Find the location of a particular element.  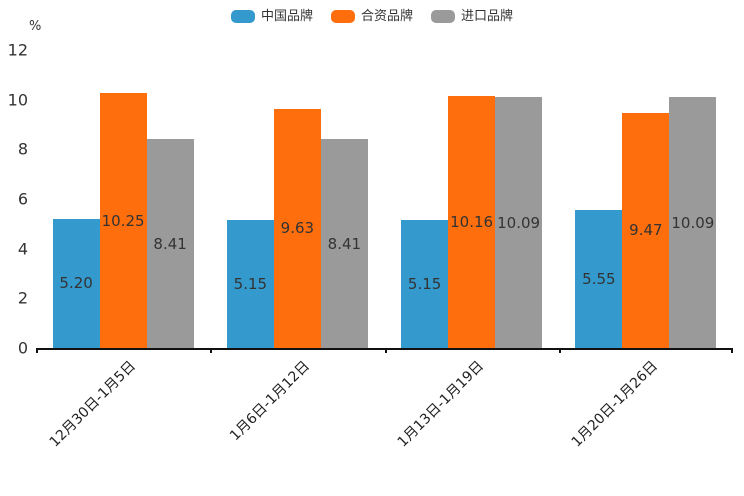

legend-item-1: 中国品牌 is located at coordinates (271, 16).